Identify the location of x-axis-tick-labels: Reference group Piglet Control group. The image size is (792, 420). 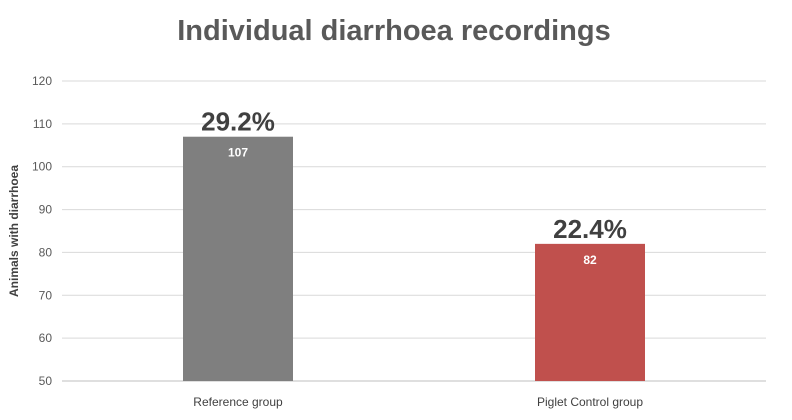
(418, 402).